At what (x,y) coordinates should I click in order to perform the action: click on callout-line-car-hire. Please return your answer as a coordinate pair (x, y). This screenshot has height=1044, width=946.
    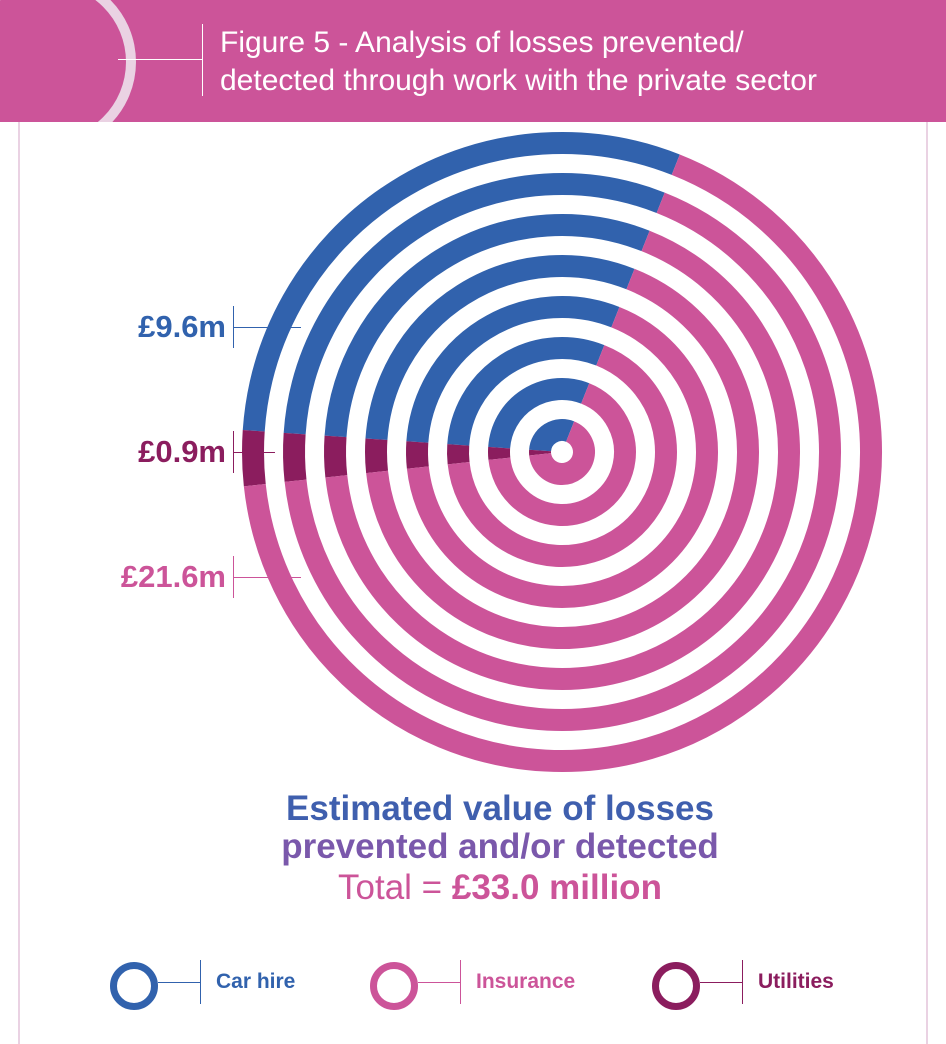
    Looking at the image, I should click on (267, 327).